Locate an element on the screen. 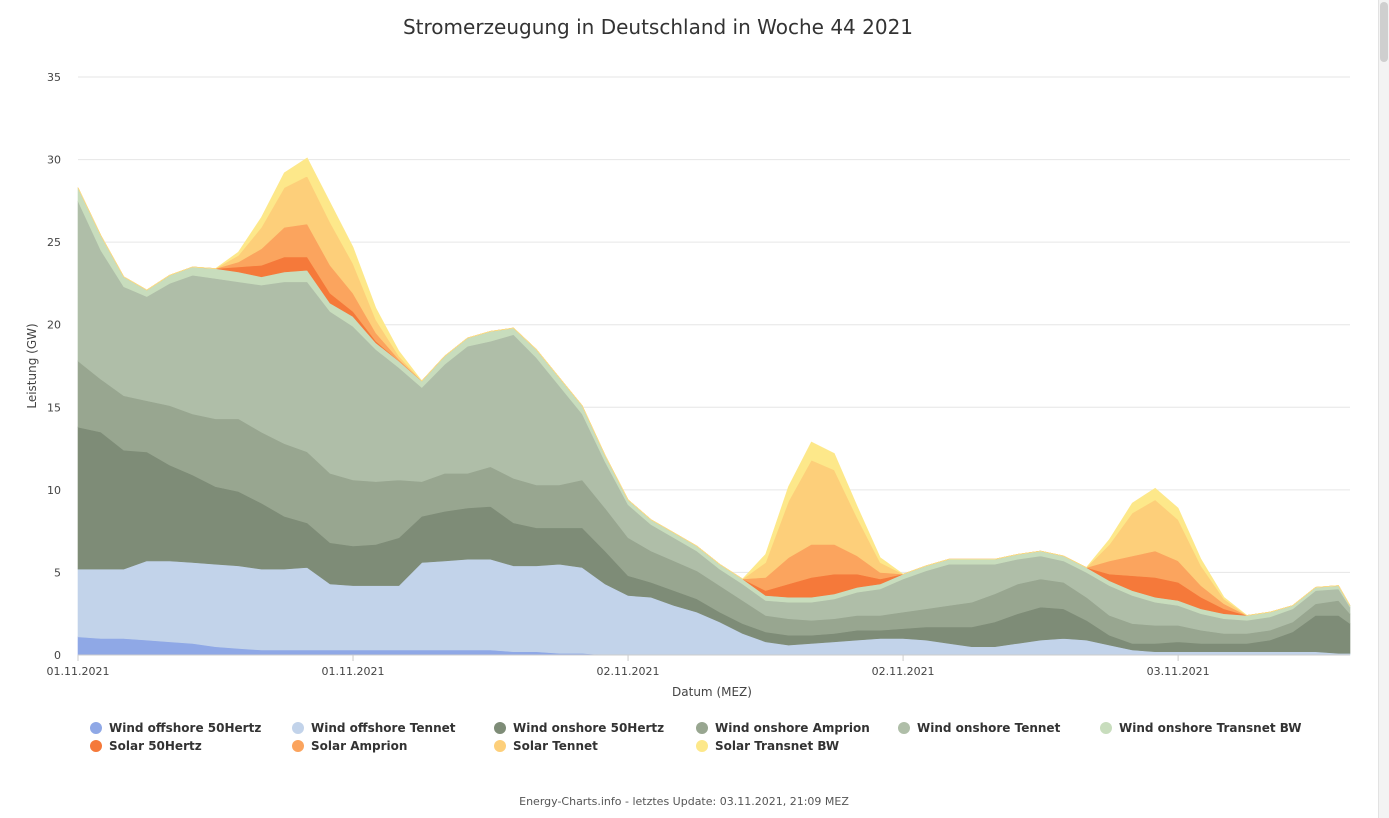 This screenshot has height=818, width=1389. legend-label: Wind offshore 50Hertz is located at coordinates (185, 728).